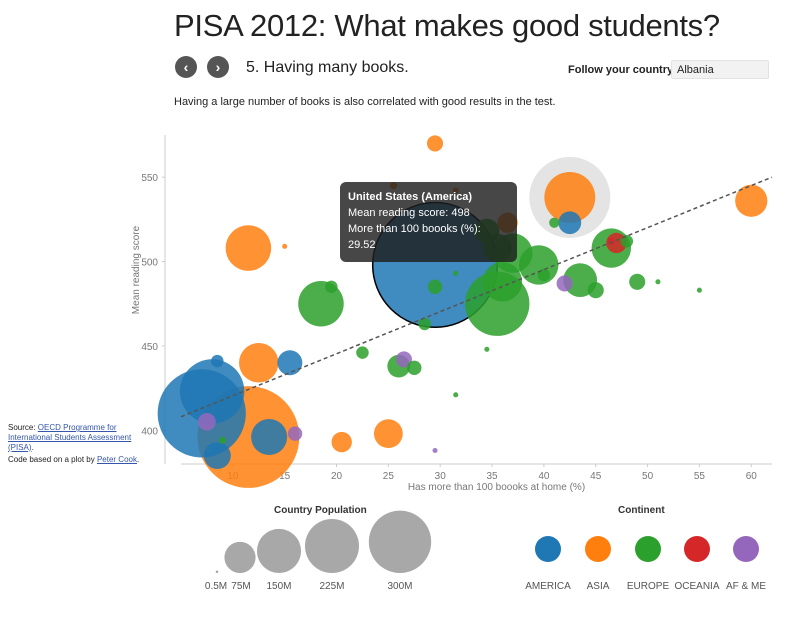 This screenshot has width=800, height=617. Describe the element at coordinates (332, 586) in the screenshot. I see `population-legend-label: 225M` at that location.